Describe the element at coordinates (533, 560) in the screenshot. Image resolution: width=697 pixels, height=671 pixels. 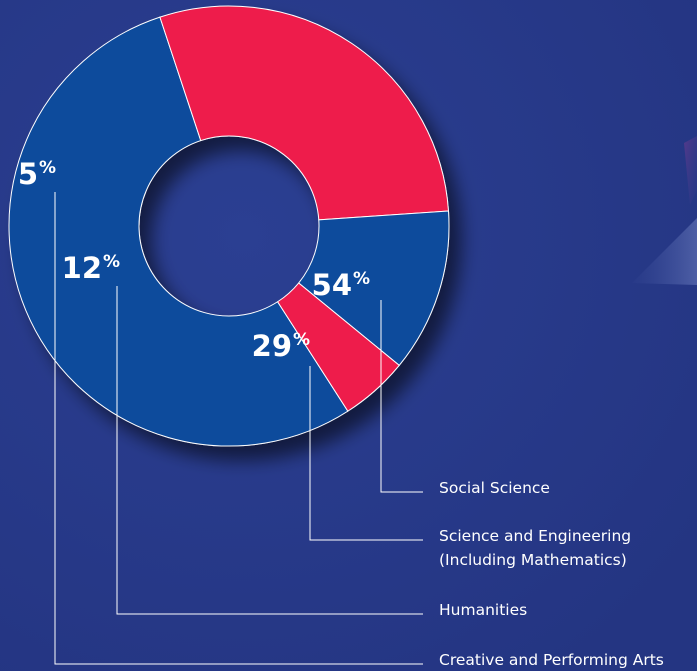
I see `legend-label-line2: (Including Mathematics)` at that location.